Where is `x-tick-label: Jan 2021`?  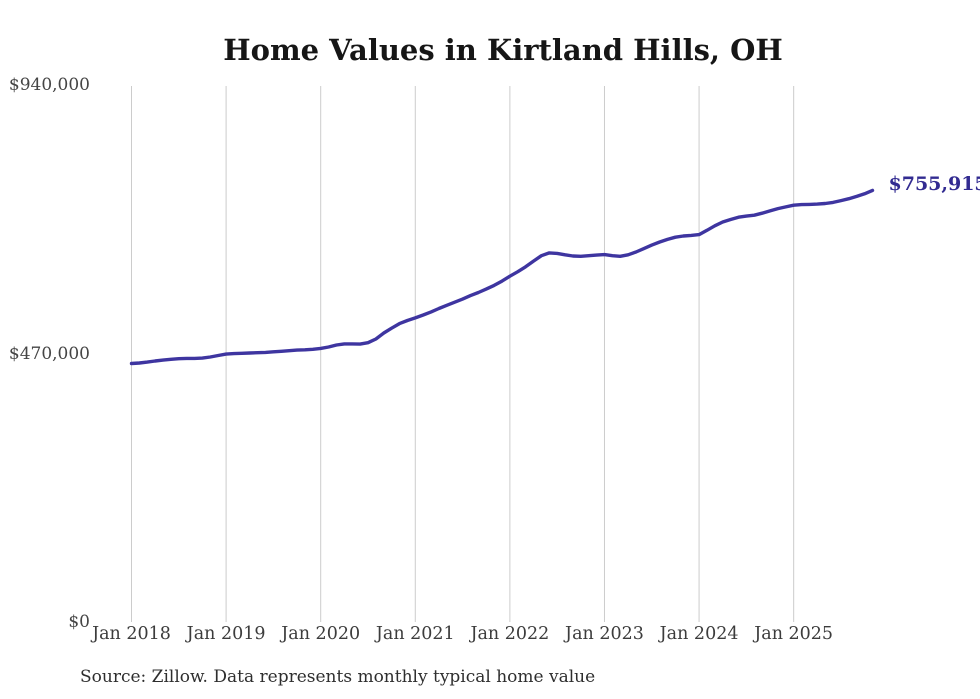
x-tick-label: Jan 2021 is located at coordinates (415, 634).